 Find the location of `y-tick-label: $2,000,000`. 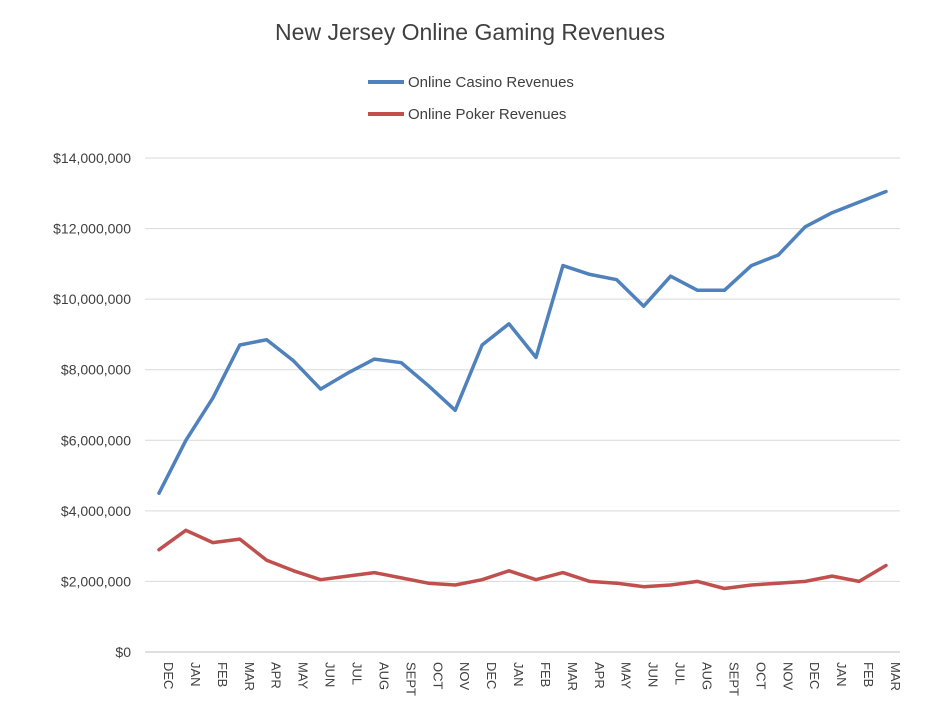

y-tick-label: $2,000,000 is located at coordinates (96, 581).